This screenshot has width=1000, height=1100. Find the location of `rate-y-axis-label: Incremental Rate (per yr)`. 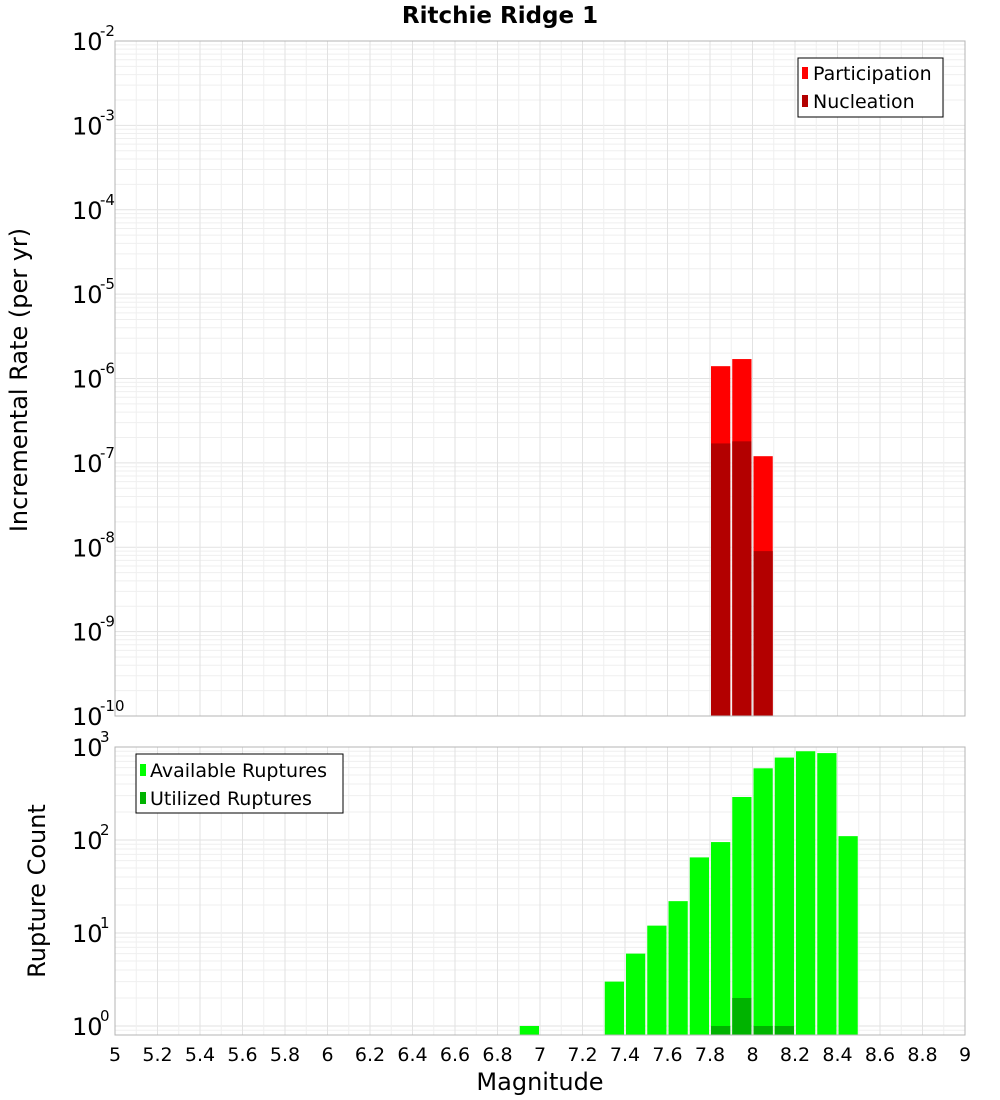

rate-y-axis-label: Incremental Rate (per yr) is located at coordinates (19, 380).